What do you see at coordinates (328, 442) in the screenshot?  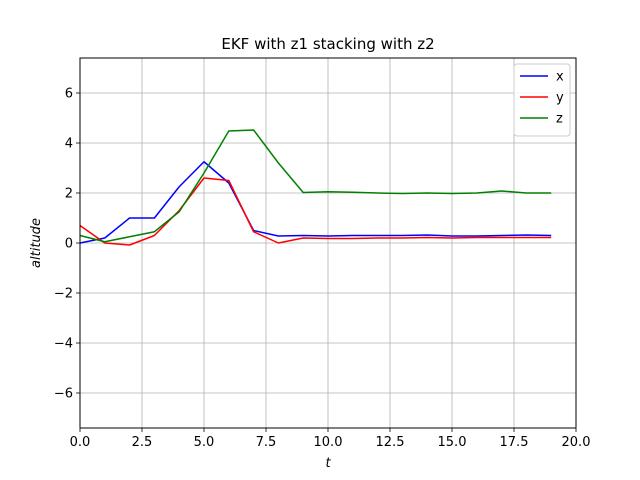 I see `x-tick-label: 10.0` at bounding box center [328, 442].